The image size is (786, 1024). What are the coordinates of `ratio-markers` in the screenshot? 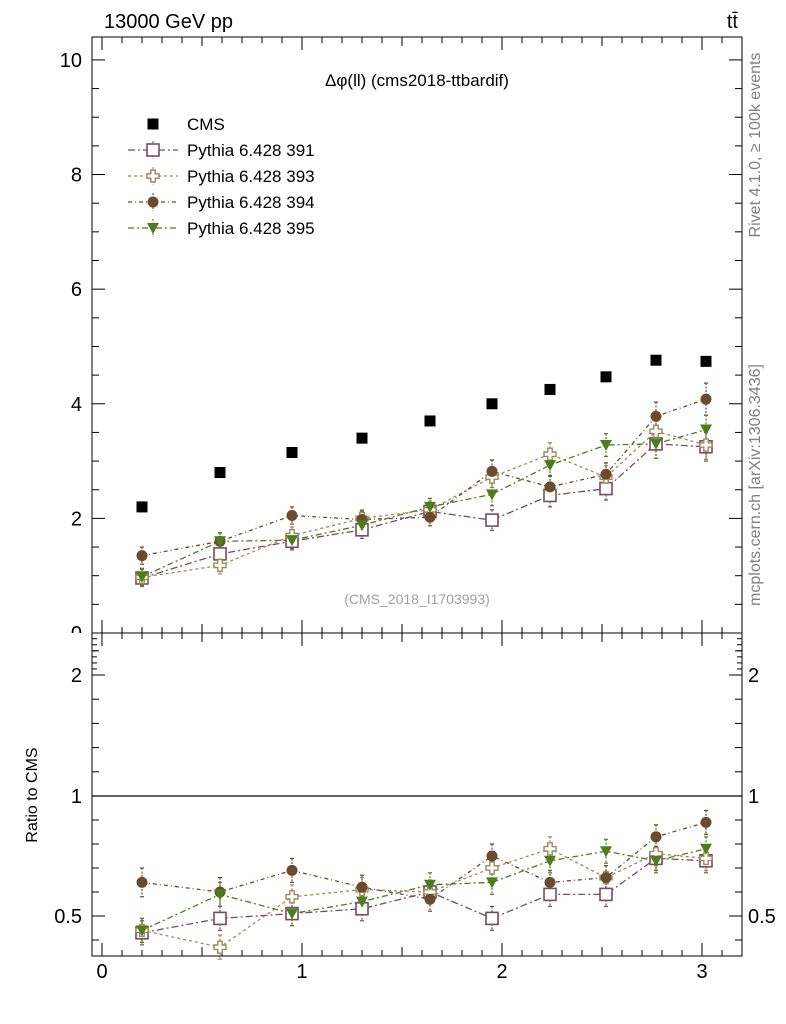 It's located at (424, 885).